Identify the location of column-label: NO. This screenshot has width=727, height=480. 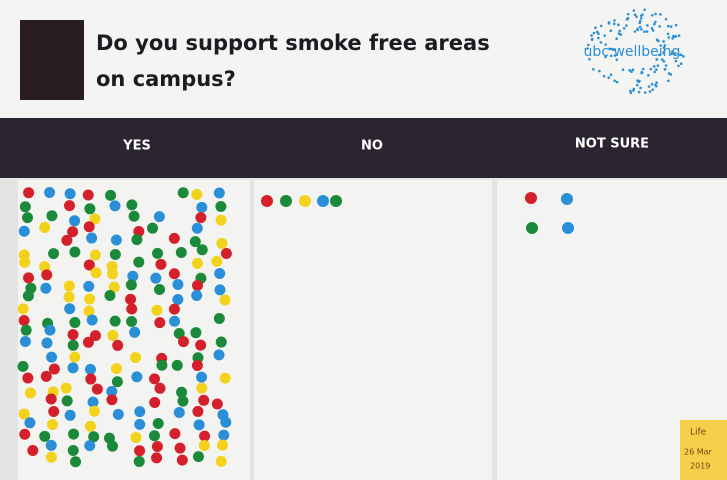
(372, 146).